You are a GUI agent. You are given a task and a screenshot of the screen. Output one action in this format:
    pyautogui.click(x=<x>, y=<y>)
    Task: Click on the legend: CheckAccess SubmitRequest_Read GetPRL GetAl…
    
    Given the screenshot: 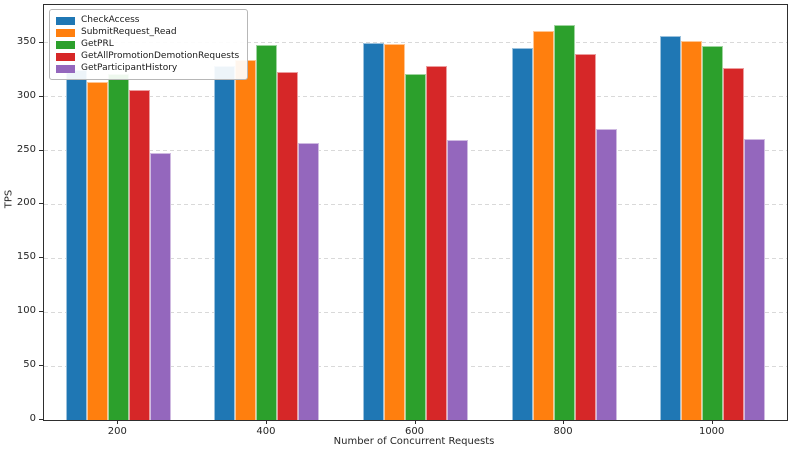 What is the action you would take?
    pyautogui.click(x=149, y=44)
    